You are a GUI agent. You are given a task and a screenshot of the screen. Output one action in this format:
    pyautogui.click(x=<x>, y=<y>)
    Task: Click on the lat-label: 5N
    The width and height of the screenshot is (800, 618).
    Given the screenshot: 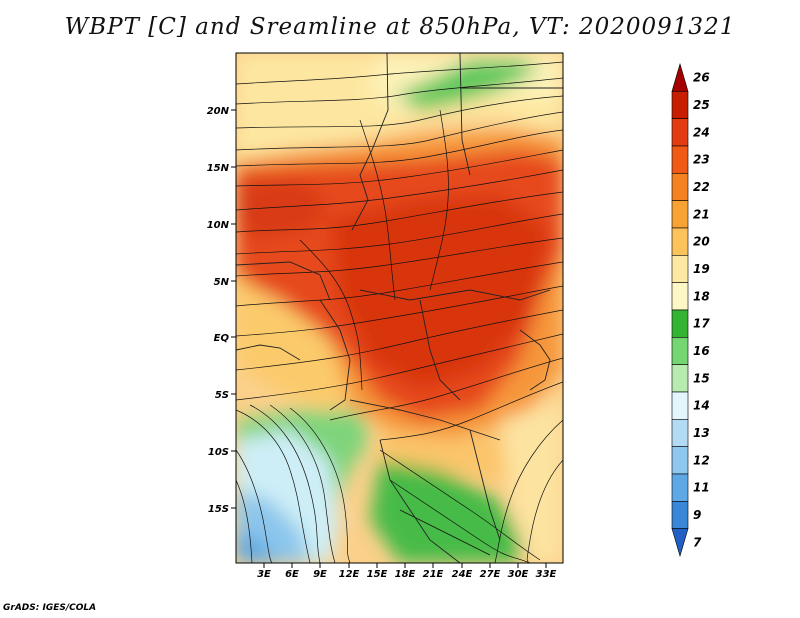 What is the action you would take?
    pyautogui.click(x=222, y=282)
    